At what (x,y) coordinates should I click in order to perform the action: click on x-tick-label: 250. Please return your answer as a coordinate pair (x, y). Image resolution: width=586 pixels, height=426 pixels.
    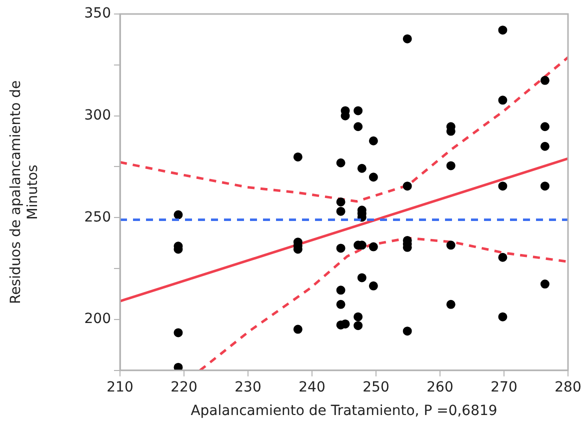
    Looking at the image, I should click on (376, 387).